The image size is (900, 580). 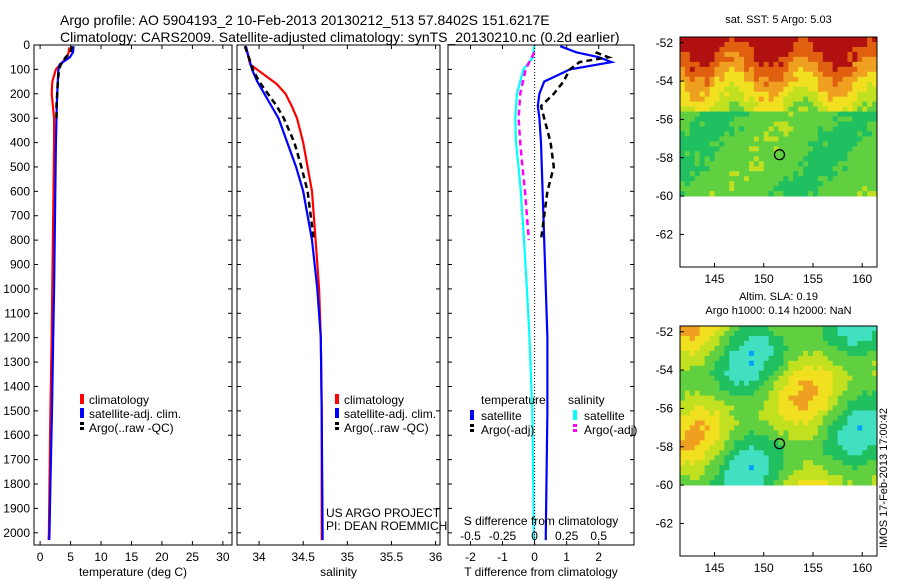 I want to click on map-title: Argo h1000: 0.14 h2000: NaN, so click(x=778, y=311).